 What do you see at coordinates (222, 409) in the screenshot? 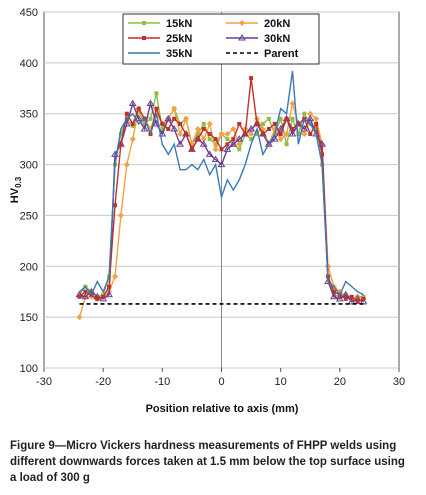
I see `x-axis-title: Position relative to axis (mm)` at bounding box center [222, 409].